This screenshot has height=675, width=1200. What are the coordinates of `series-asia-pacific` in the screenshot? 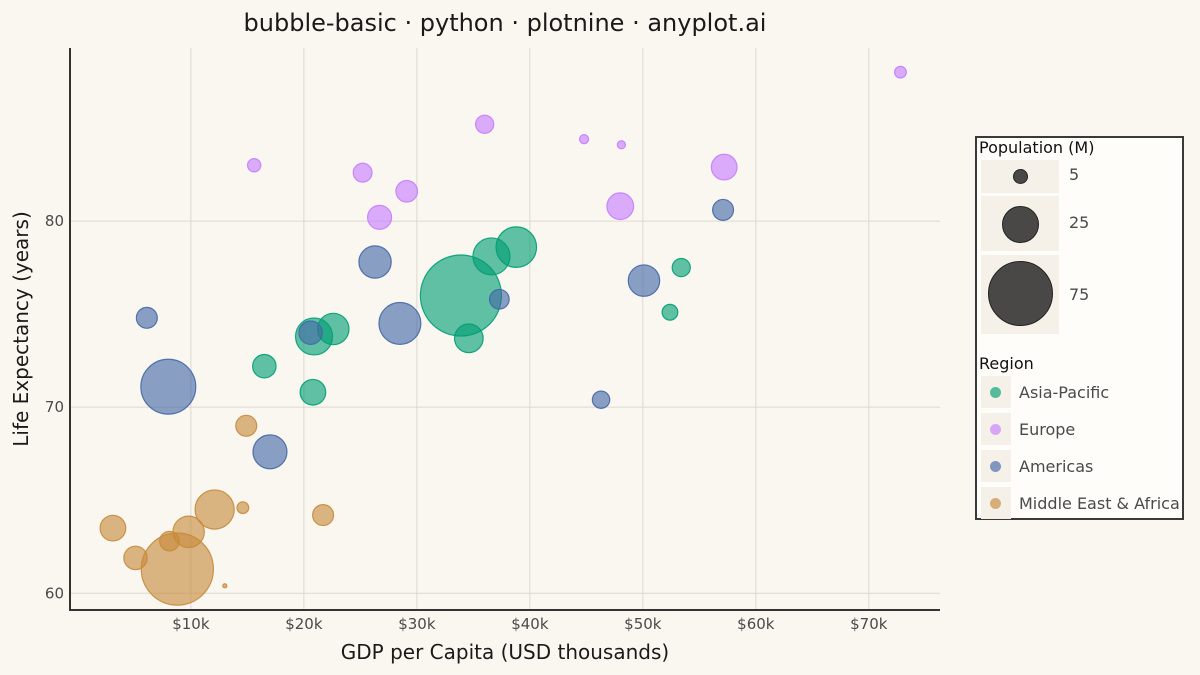 It's located at (471, 316).